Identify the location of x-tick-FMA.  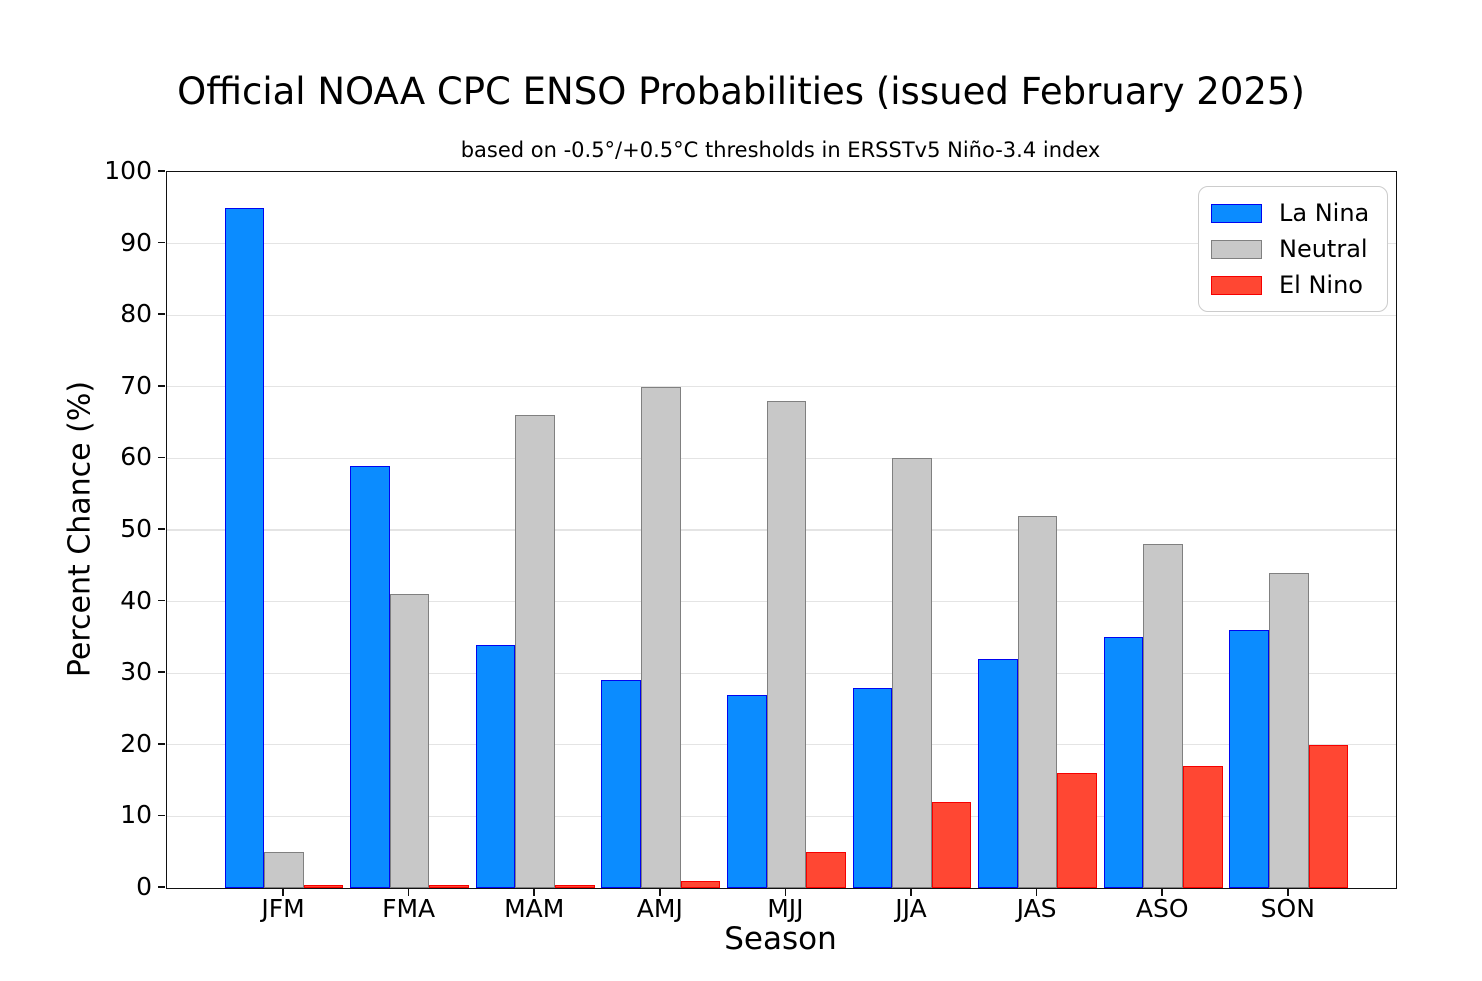
(408, 892).